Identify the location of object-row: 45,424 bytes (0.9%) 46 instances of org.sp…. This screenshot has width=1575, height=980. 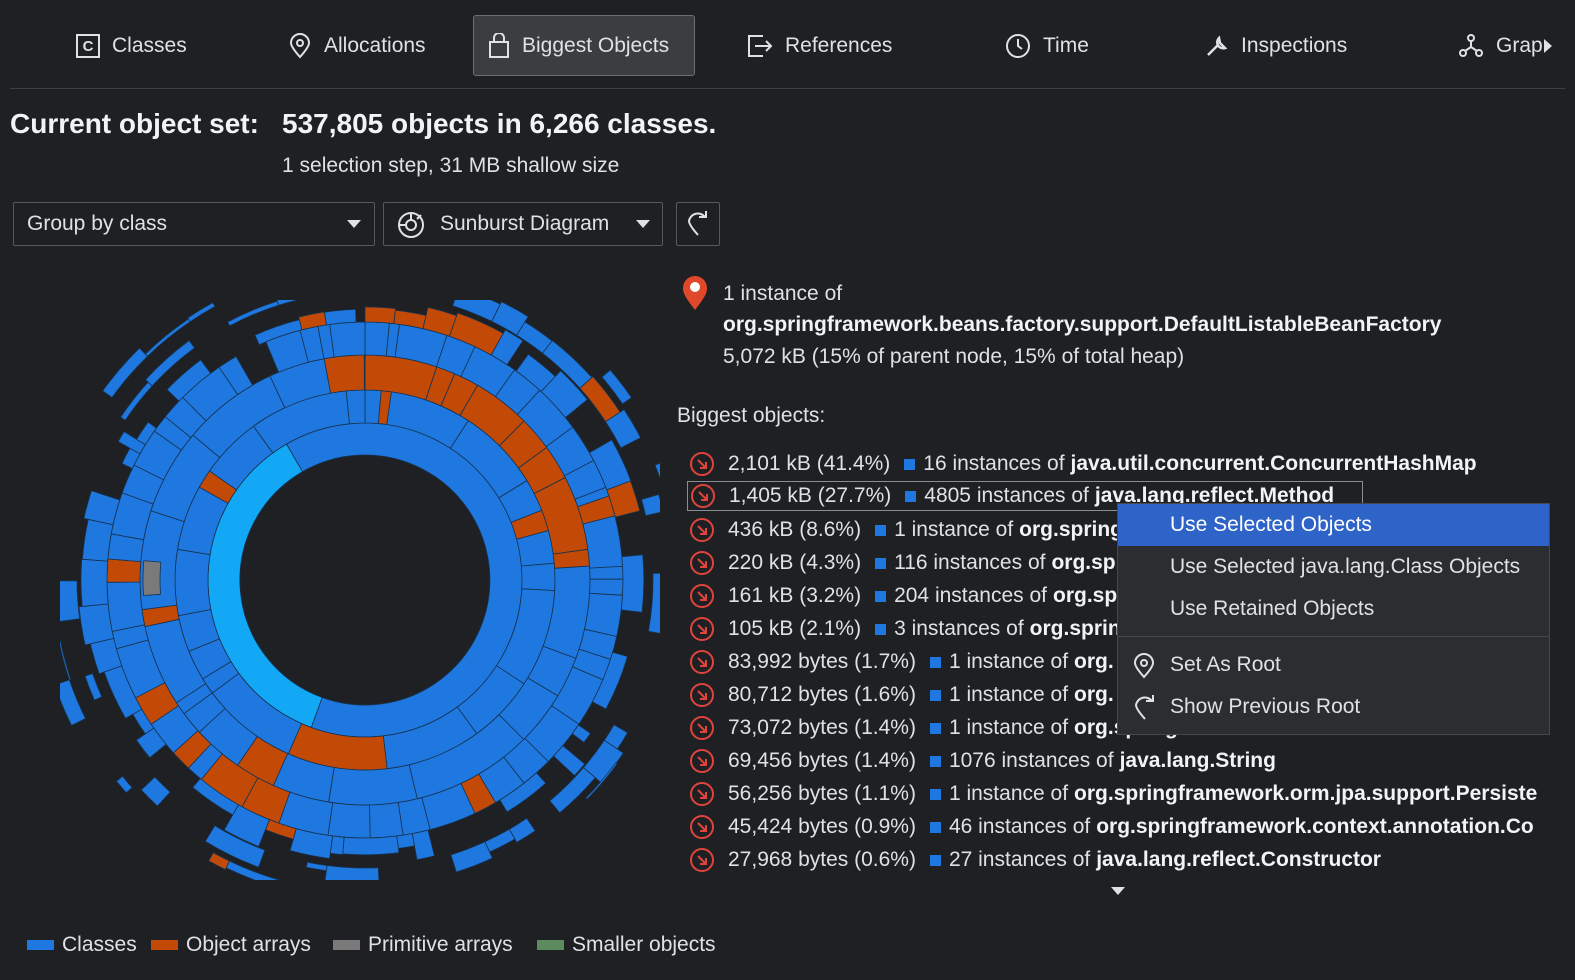
(1122, 827).